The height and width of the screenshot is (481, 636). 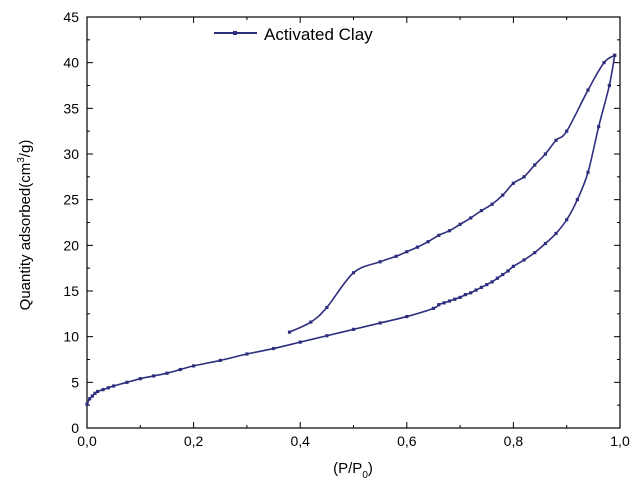 What do you see at coordinates (300, 441) in the screenshot?
I see `x-tick-label: 0,4` at bounding box center [300, 441].